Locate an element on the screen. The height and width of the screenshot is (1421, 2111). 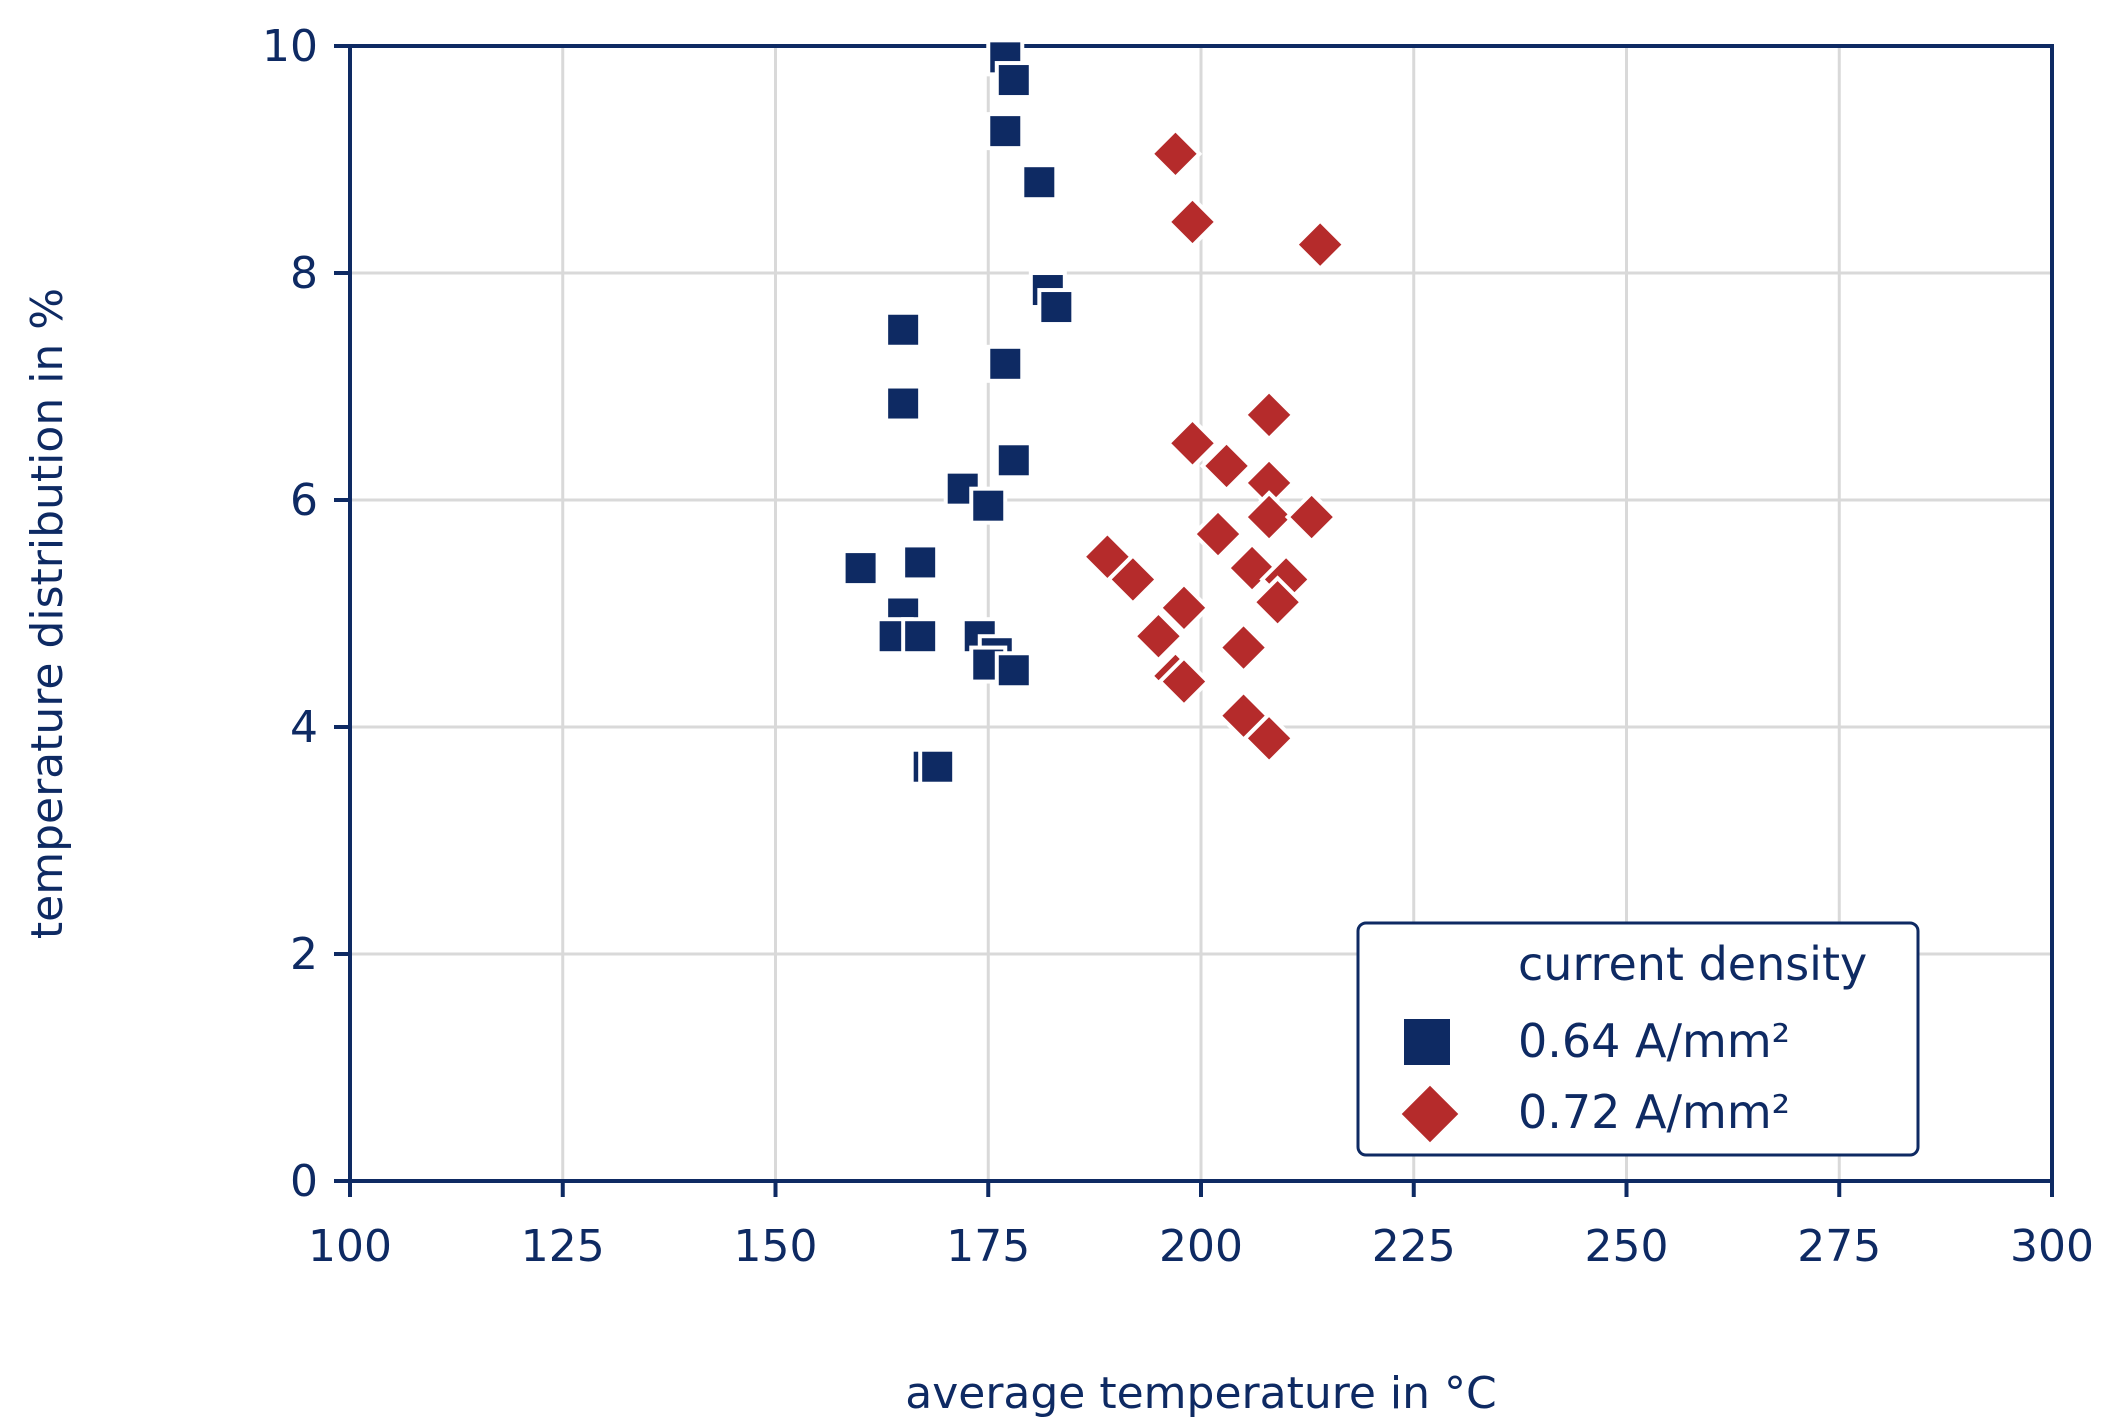
x-tick-label: 150 is located at coordinates (776, 1246).